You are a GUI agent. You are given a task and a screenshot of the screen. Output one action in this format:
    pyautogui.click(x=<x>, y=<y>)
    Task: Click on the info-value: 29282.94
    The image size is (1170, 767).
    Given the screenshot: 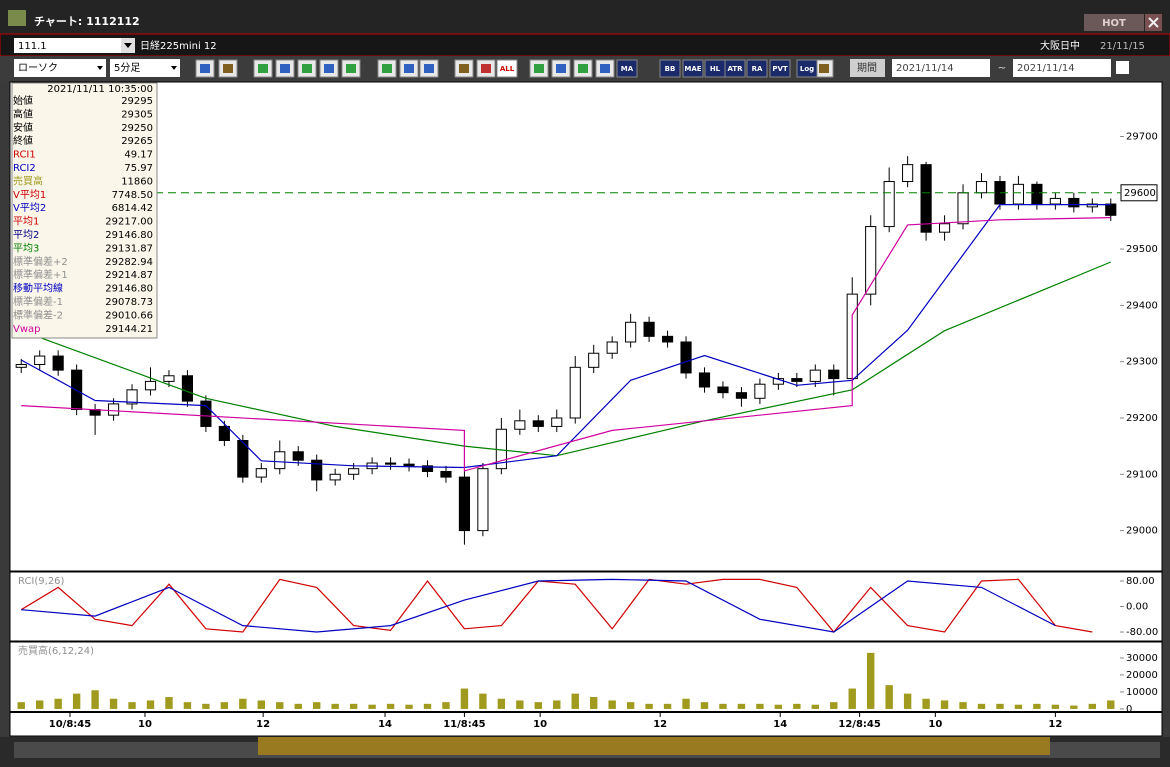 What is the action you would take?
    pyautogui.click(x=129, y=262)
    